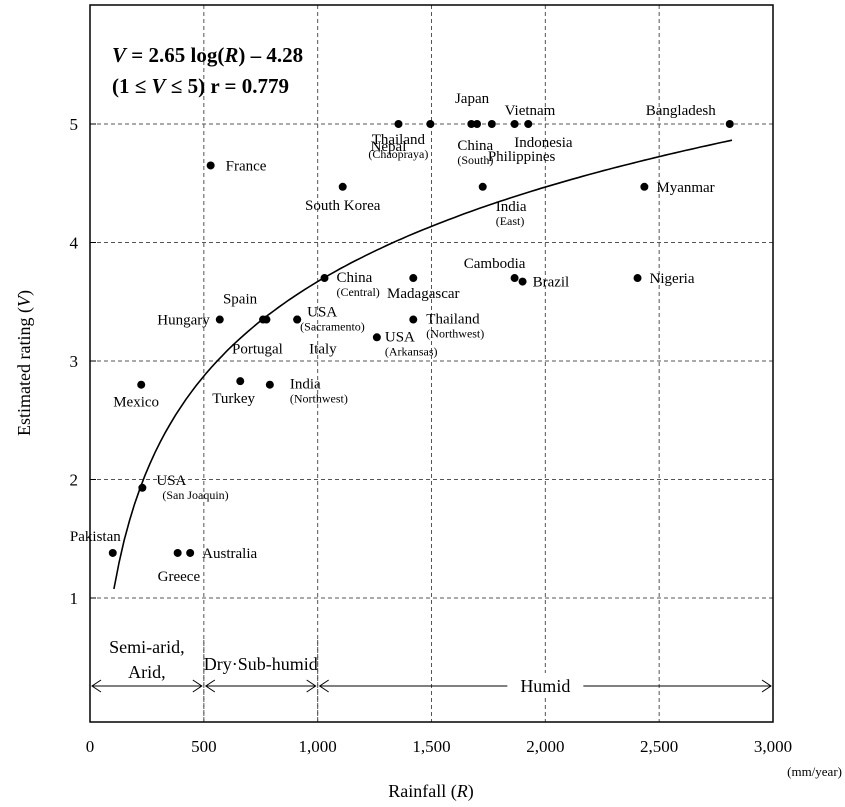 The image size is (845, 807). Describe the element at coordinates (200, 86) in the screenshot. I see `equation-line-2: (1 ≤ V ≤ 5) r = 0.779` at that location.